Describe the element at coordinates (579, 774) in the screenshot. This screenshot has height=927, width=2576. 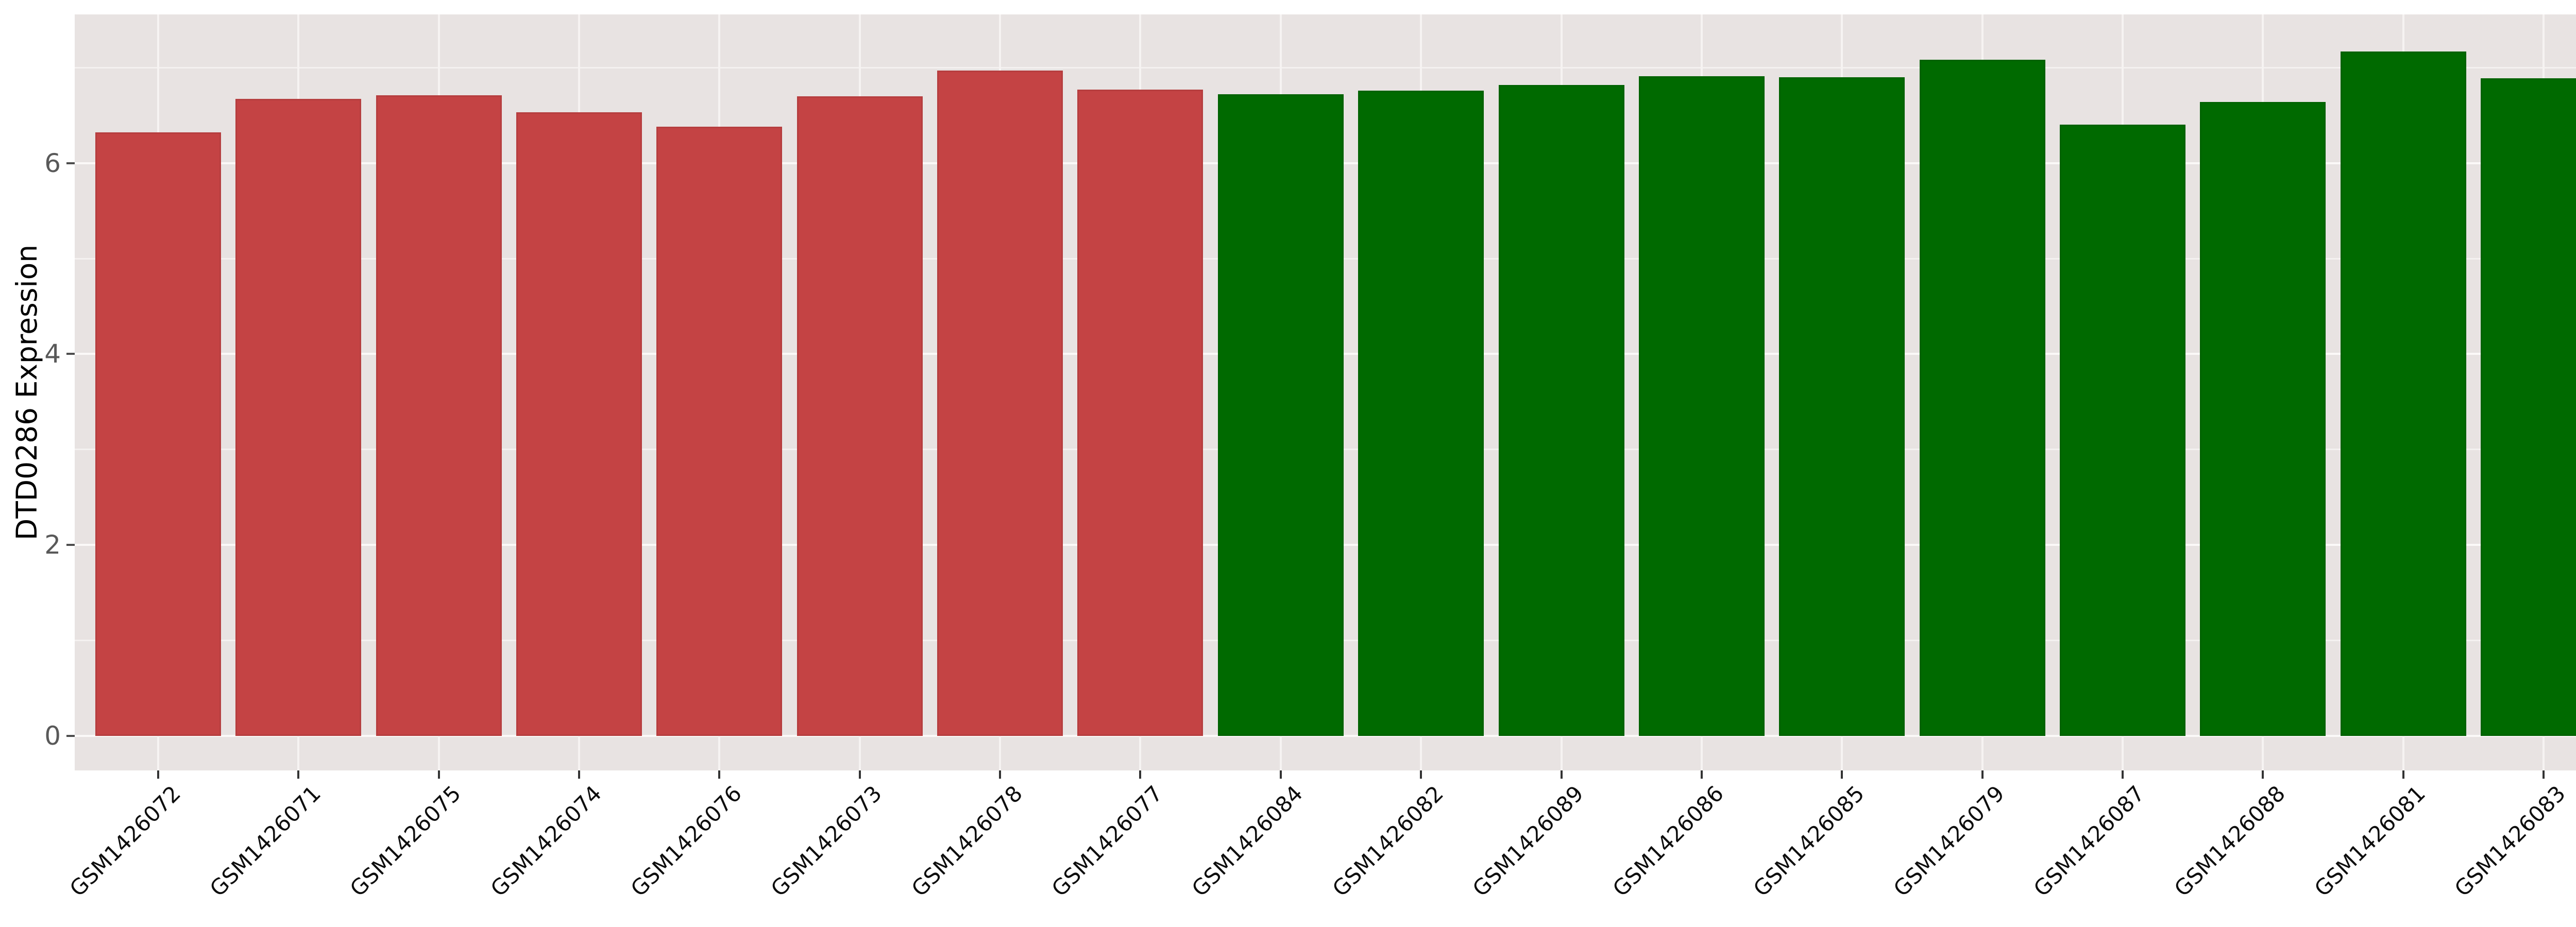
I see `x-tick-mark-GSM1426074` at that location.